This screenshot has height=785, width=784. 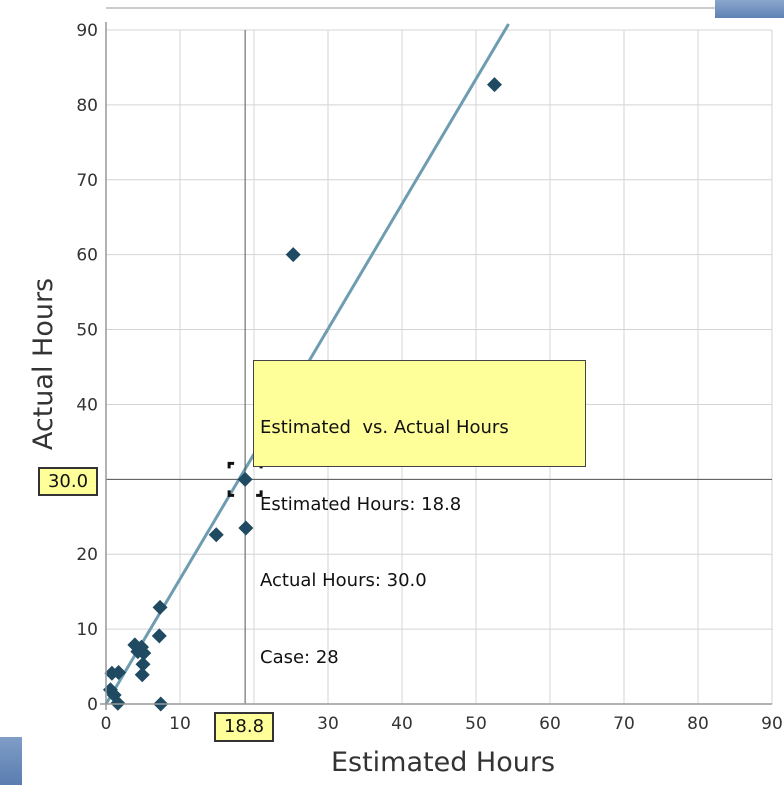 I want to click on y-tick-label: 80, so click(x=87, y=106).